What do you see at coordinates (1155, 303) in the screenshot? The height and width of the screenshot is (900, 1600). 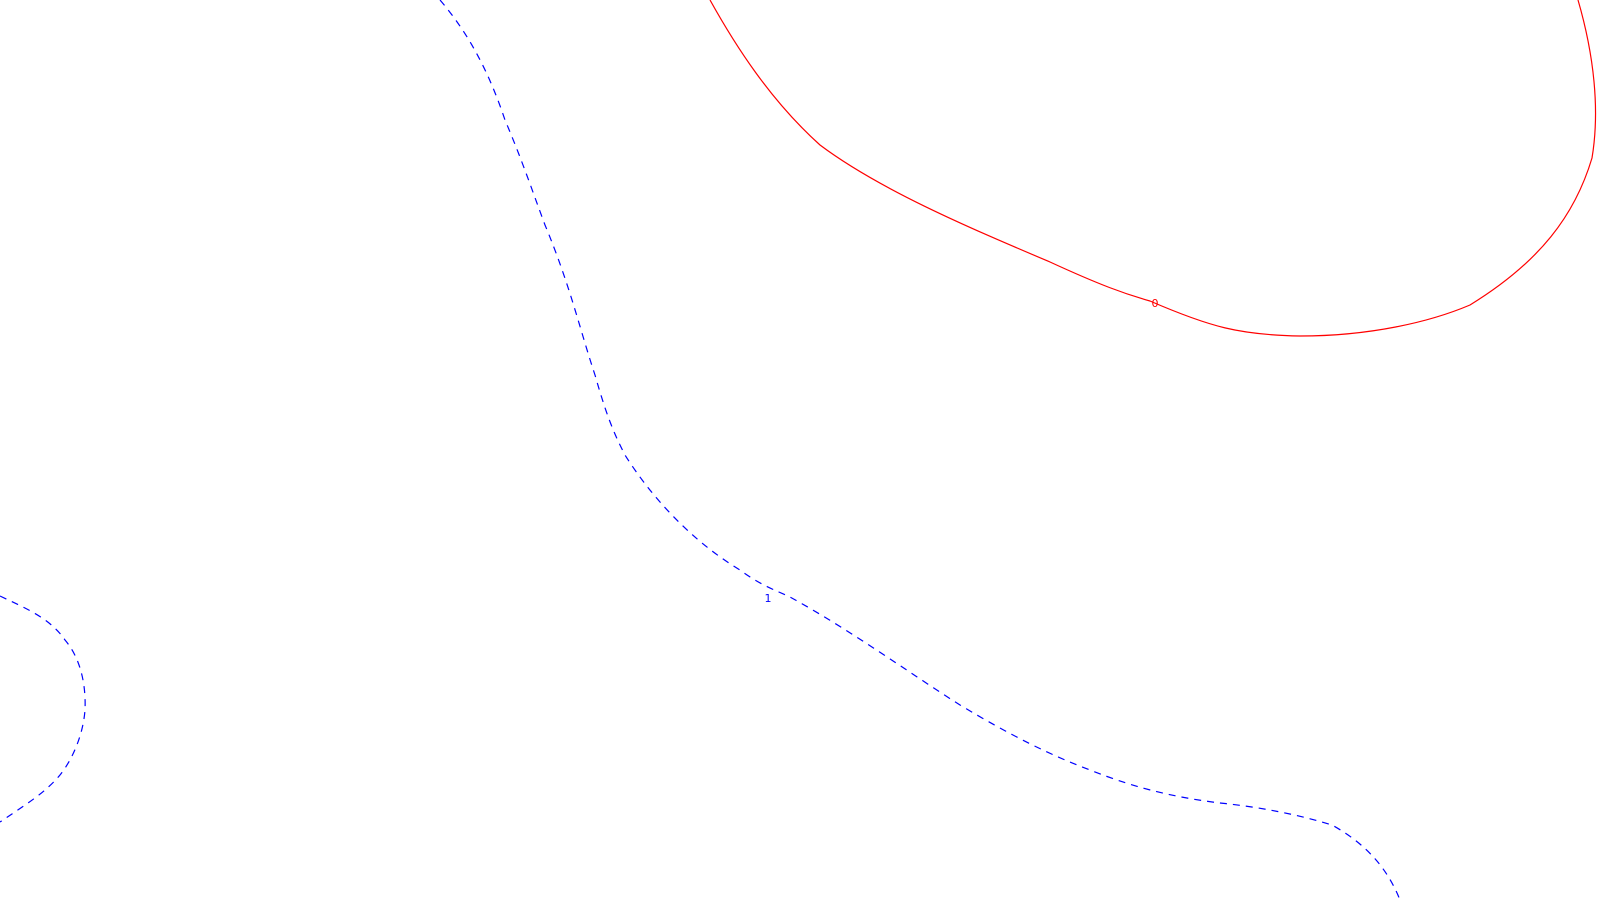 I see `contour-label-0: 0` at bounding box center [1155, 303].